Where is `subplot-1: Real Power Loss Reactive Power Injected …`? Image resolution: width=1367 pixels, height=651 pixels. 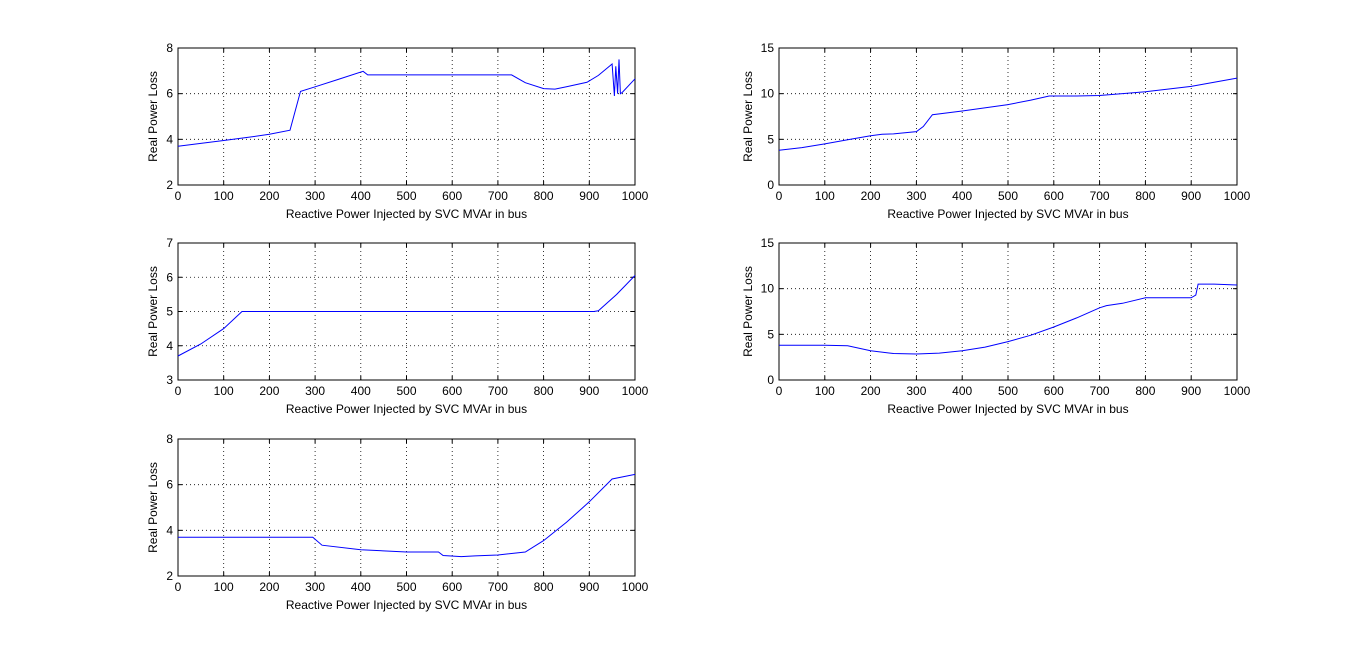 subplot-1: Real Power Loss Reactive Power Injected … is located at coordinates (397, 131).